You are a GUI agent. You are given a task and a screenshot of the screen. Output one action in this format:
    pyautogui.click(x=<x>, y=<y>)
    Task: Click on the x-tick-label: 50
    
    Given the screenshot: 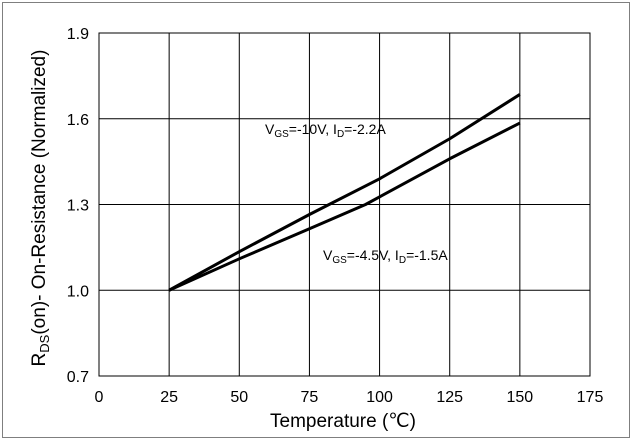 What is the action you would take?
    pyautogui.click(x=239, y=397)
    